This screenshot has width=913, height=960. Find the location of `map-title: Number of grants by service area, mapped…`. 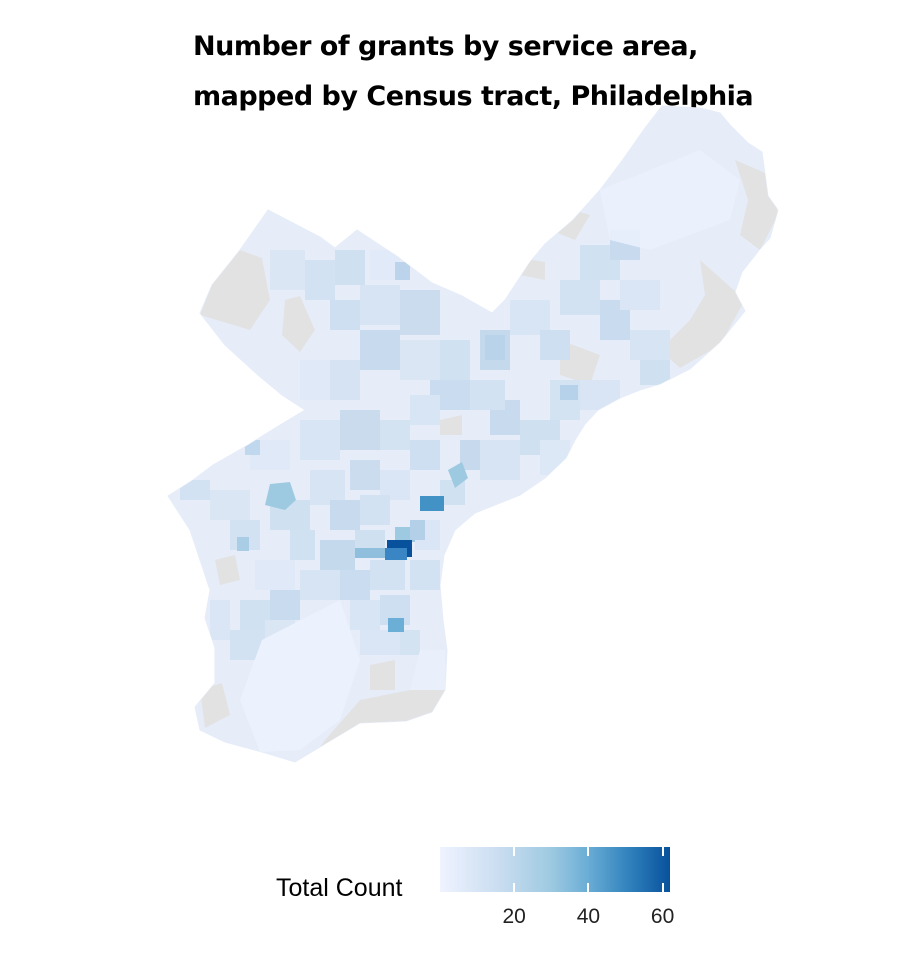

map-title: Number of grants by service area, mapped… is located at coordinates (543, 72).